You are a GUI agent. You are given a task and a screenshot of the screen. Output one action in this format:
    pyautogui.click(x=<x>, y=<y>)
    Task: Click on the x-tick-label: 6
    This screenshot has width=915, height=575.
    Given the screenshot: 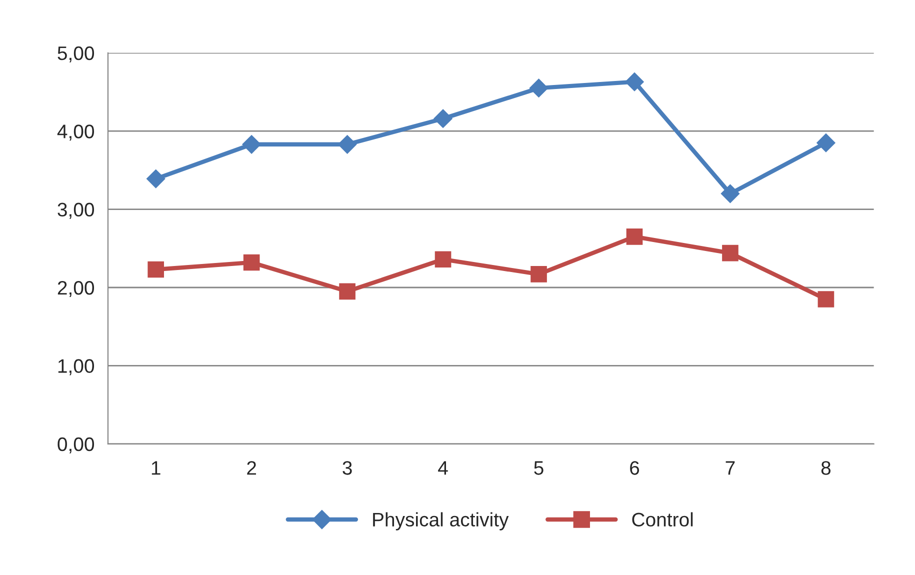 What is the action you would take?
    pyautogui.click(x=635, y=468)
    